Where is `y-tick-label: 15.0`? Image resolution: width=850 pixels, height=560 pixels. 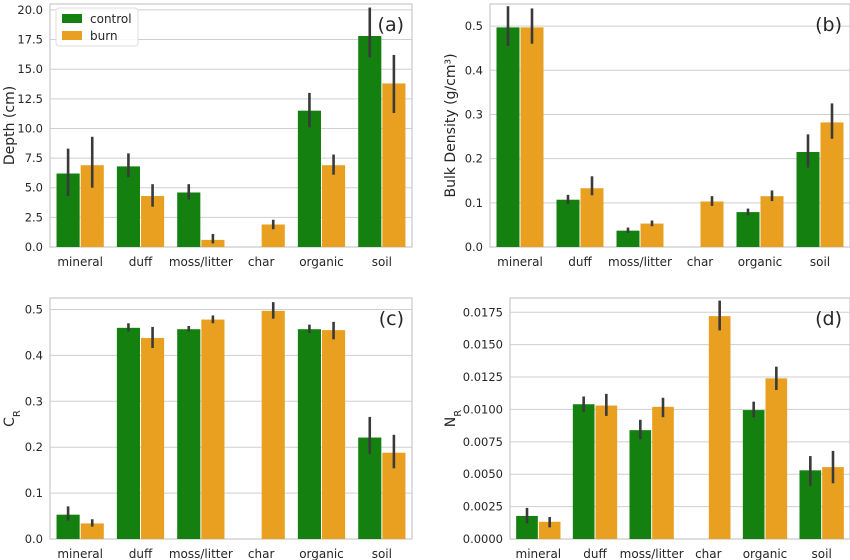 y-tick-label: 15.0 is located at coordinates (30, 69).